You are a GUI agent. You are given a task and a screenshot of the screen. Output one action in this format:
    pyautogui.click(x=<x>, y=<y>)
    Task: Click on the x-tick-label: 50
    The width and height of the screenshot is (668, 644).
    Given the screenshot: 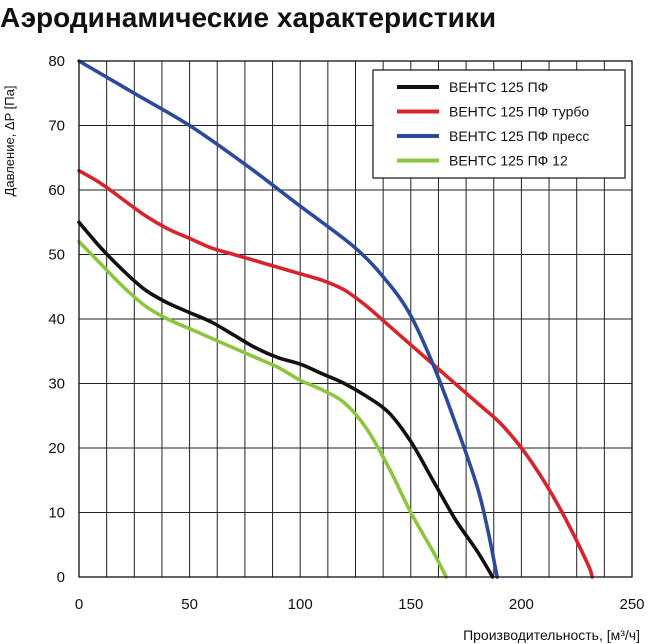 What is the action you would take?
    pyautogui.click(x=189, y=604)
    